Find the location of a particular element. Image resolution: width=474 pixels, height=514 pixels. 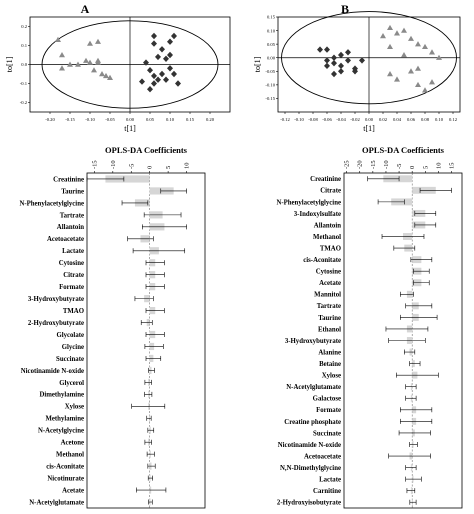

scatter-a-ytick-label: -0.2 is located at coordinates (24, 102).